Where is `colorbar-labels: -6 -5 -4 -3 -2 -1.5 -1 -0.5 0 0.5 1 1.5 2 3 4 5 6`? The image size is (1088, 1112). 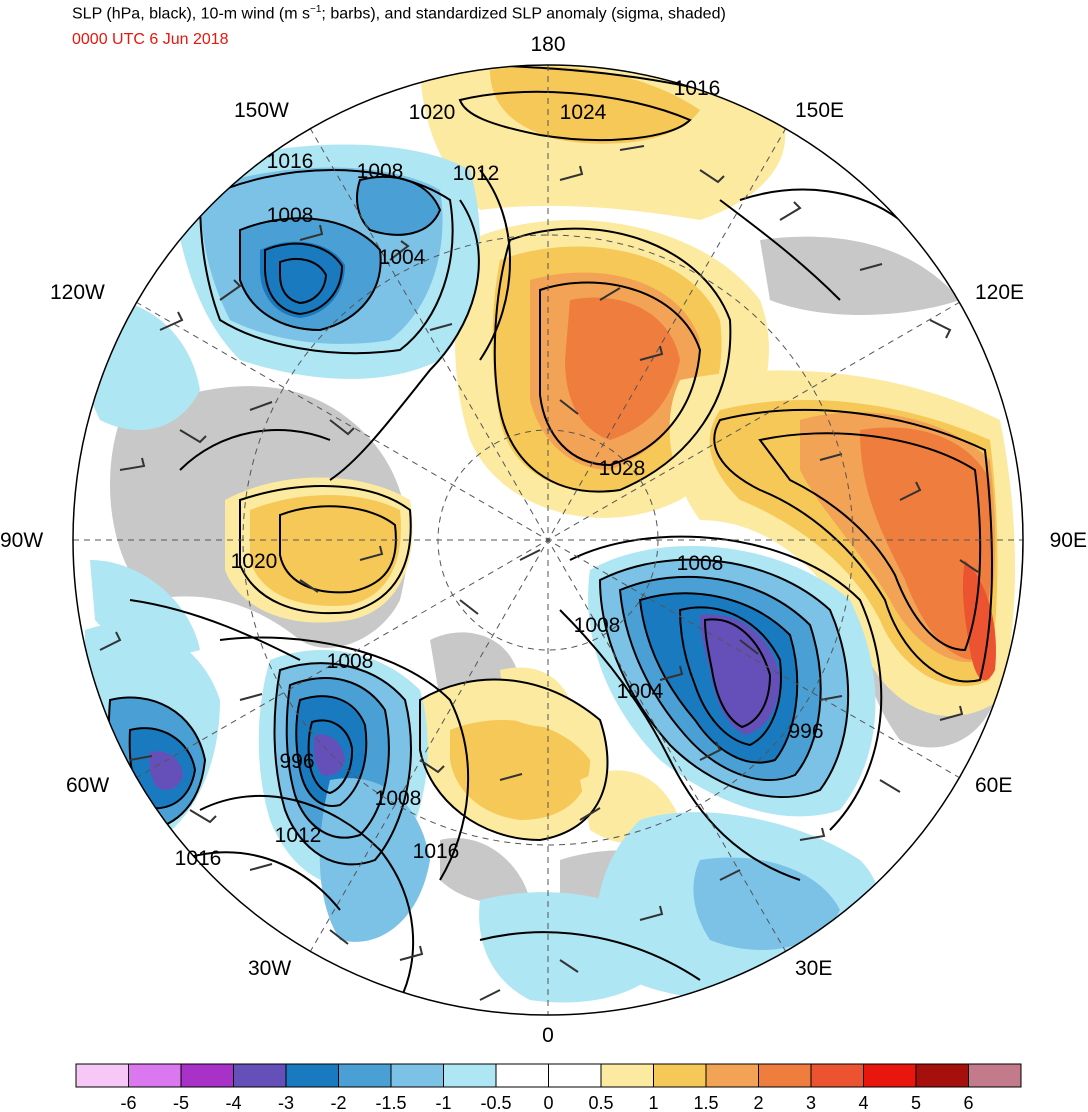
colorbar-labels: -6 -5 -4 -3 -2 -1.5 -1 -0.5 0 0.5 1 1.5 2 3 4 5 6 is located at coordinates (546, 1102).